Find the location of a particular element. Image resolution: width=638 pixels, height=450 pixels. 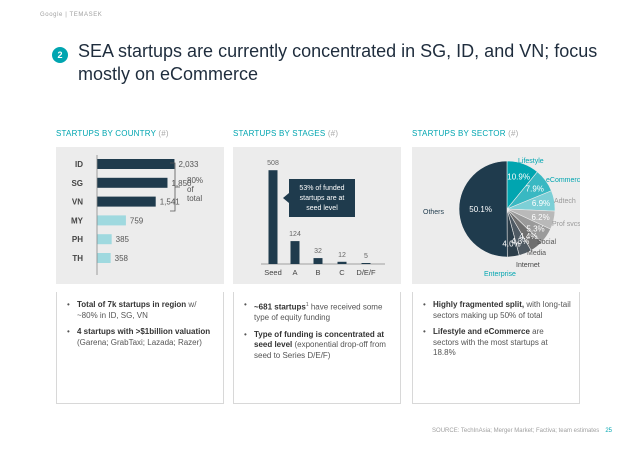

stage-callout: 53% of funded startups are at seed level is located at coordinates (319, 198).